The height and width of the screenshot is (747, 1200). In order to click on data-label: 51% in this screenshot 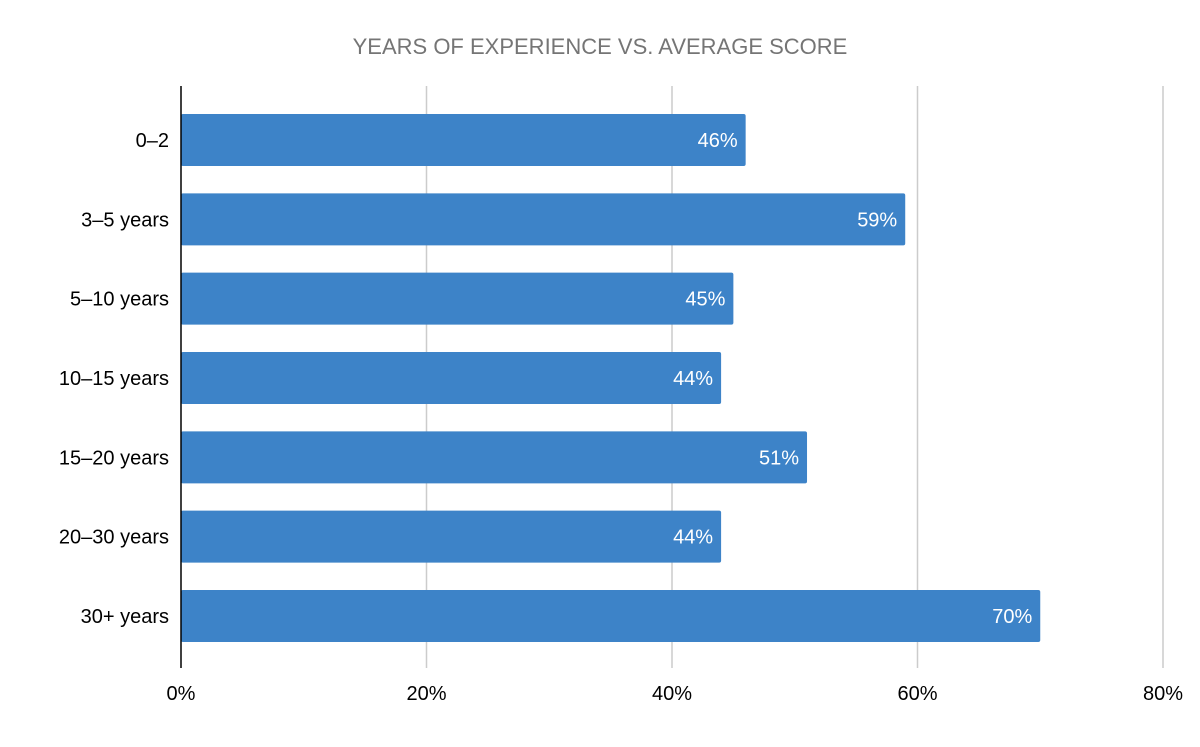, I will do `click(779, 458)`.